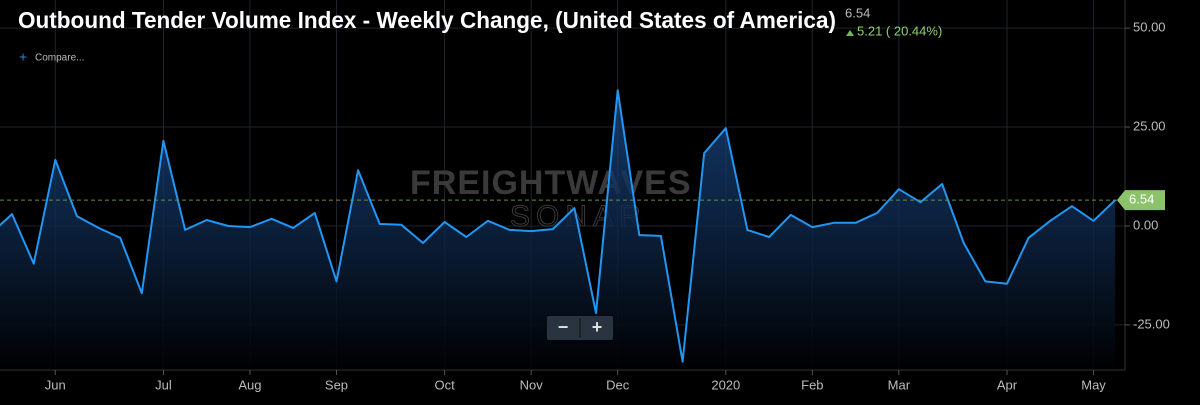  I want to click on x-tick-label: Dec, so click(618, 384).